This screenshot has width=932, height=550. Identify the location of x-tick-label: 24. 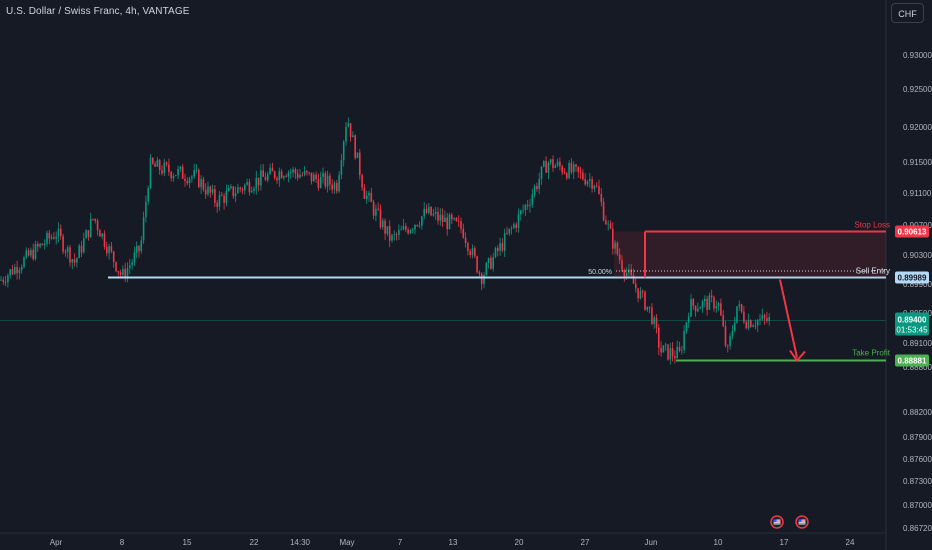
(850, 542).